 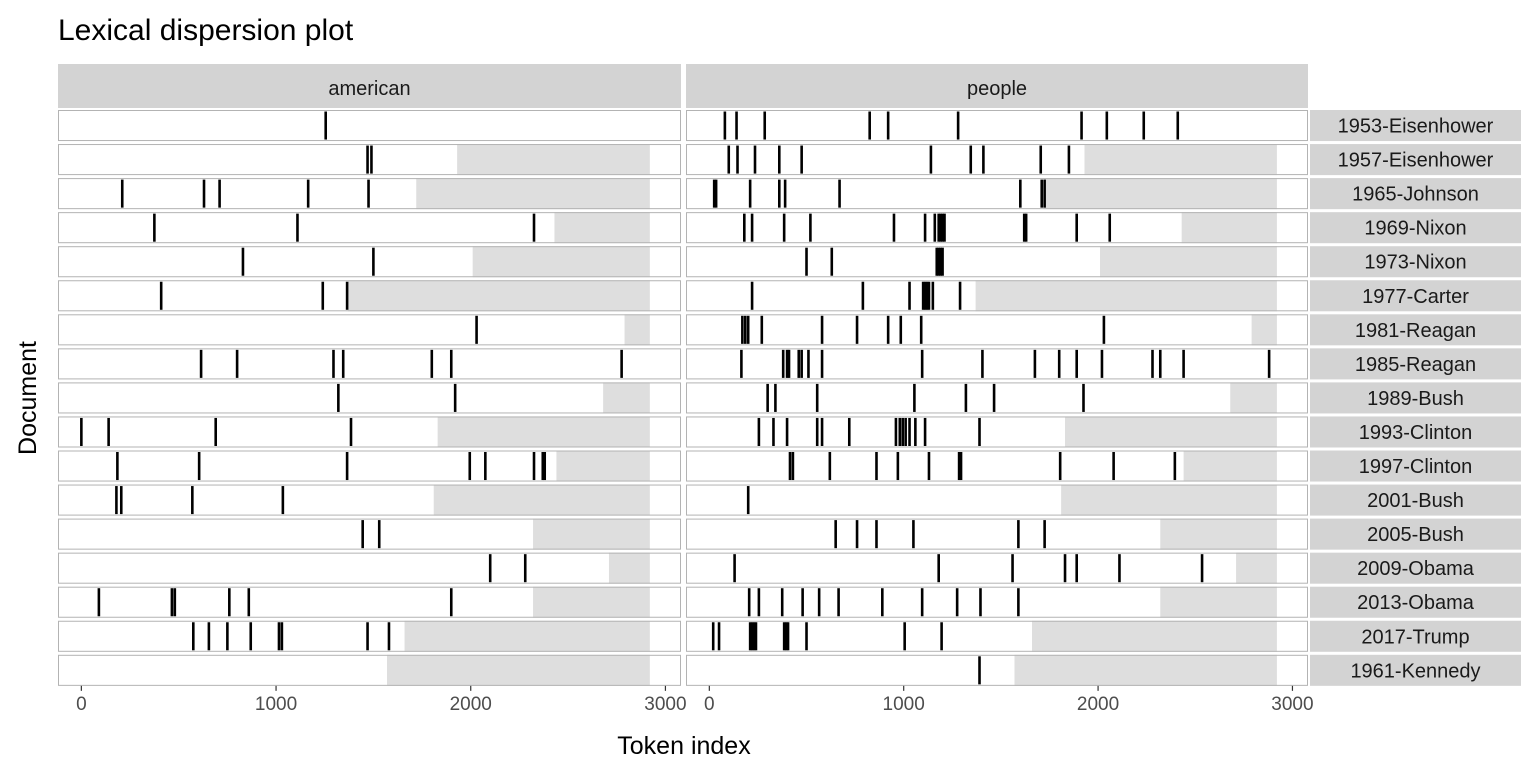 I want to click on document-strip-label: 1953-Eisenhower, so click(x=1416, y=127).